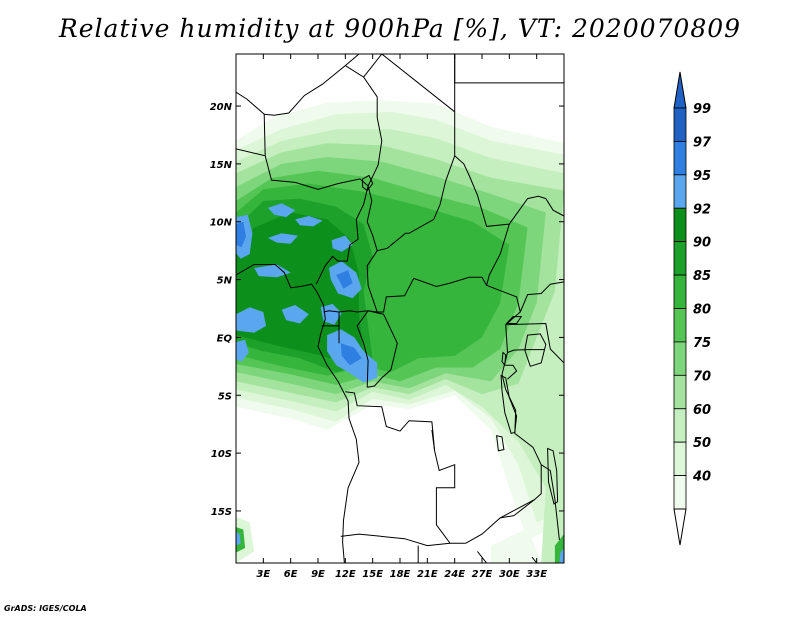 This screenshot has width=800, height=618. What do you see at coordinates (536, 574) in the screenshot?
I see `lon-tick-label: 33E` at bounding box center [536, 574].